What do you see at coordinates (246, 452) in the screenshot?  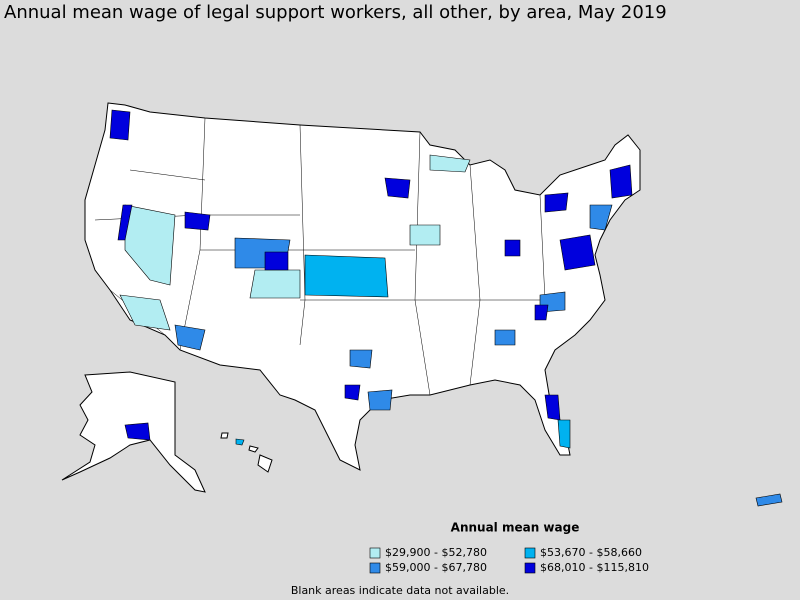 I see `hawaii` at bounding box center [246, 452].